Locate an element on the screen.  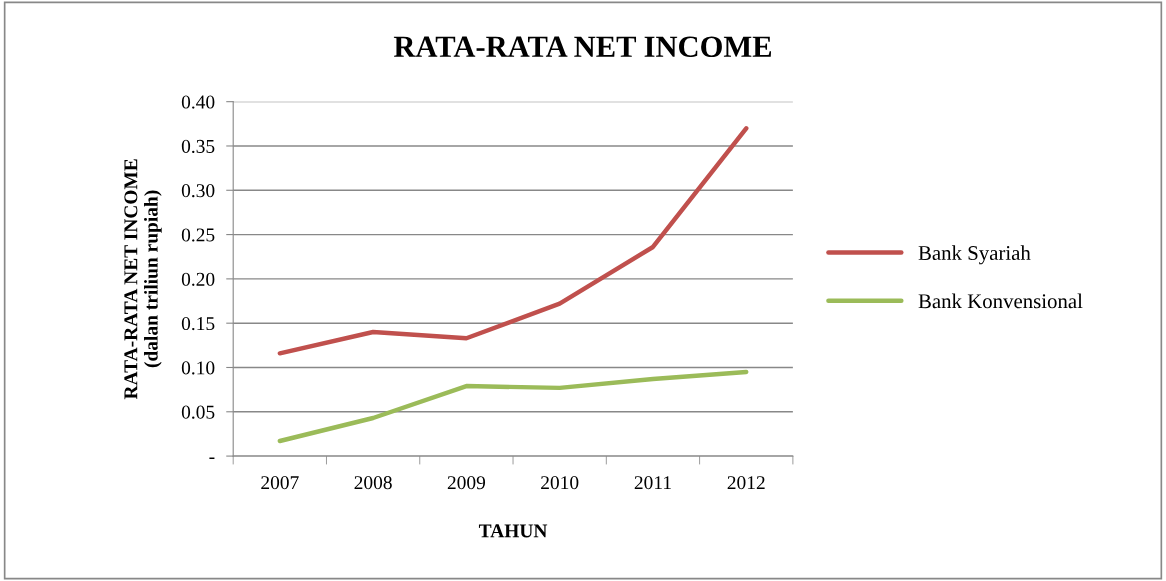
x-axis-title: TAHUN is located at coordinates (513, 531).